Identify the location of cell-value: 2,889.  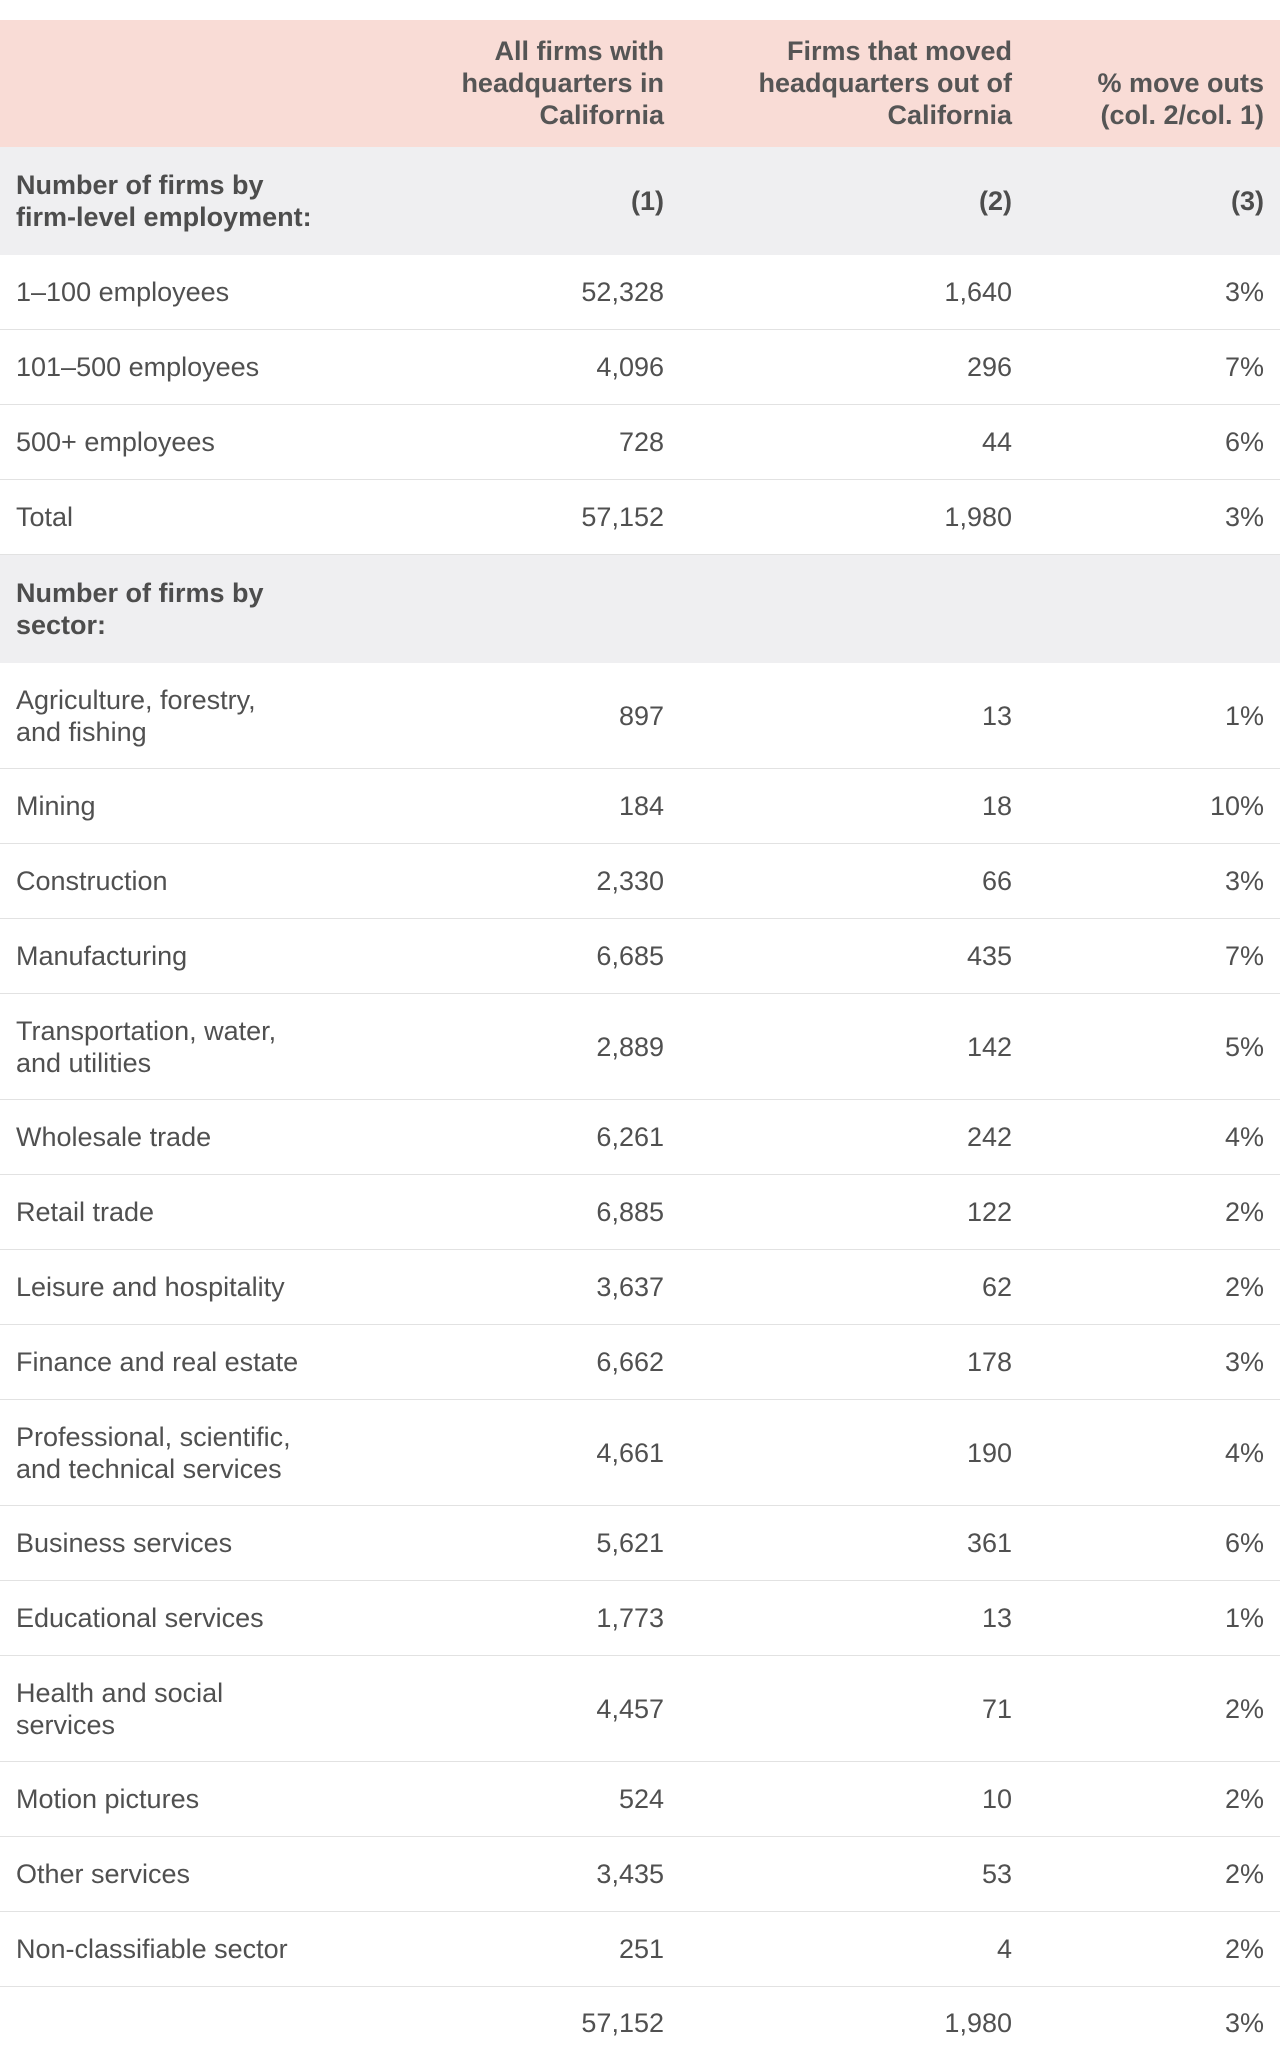
(515, 1046).